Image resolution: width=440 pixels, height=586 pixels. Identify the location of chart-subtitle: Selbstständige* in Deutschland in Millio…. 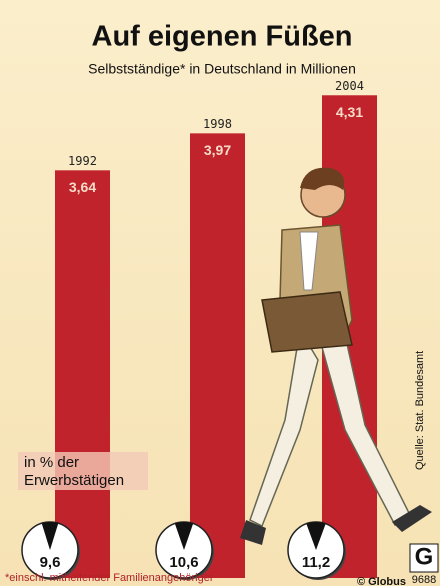
(222, 69).